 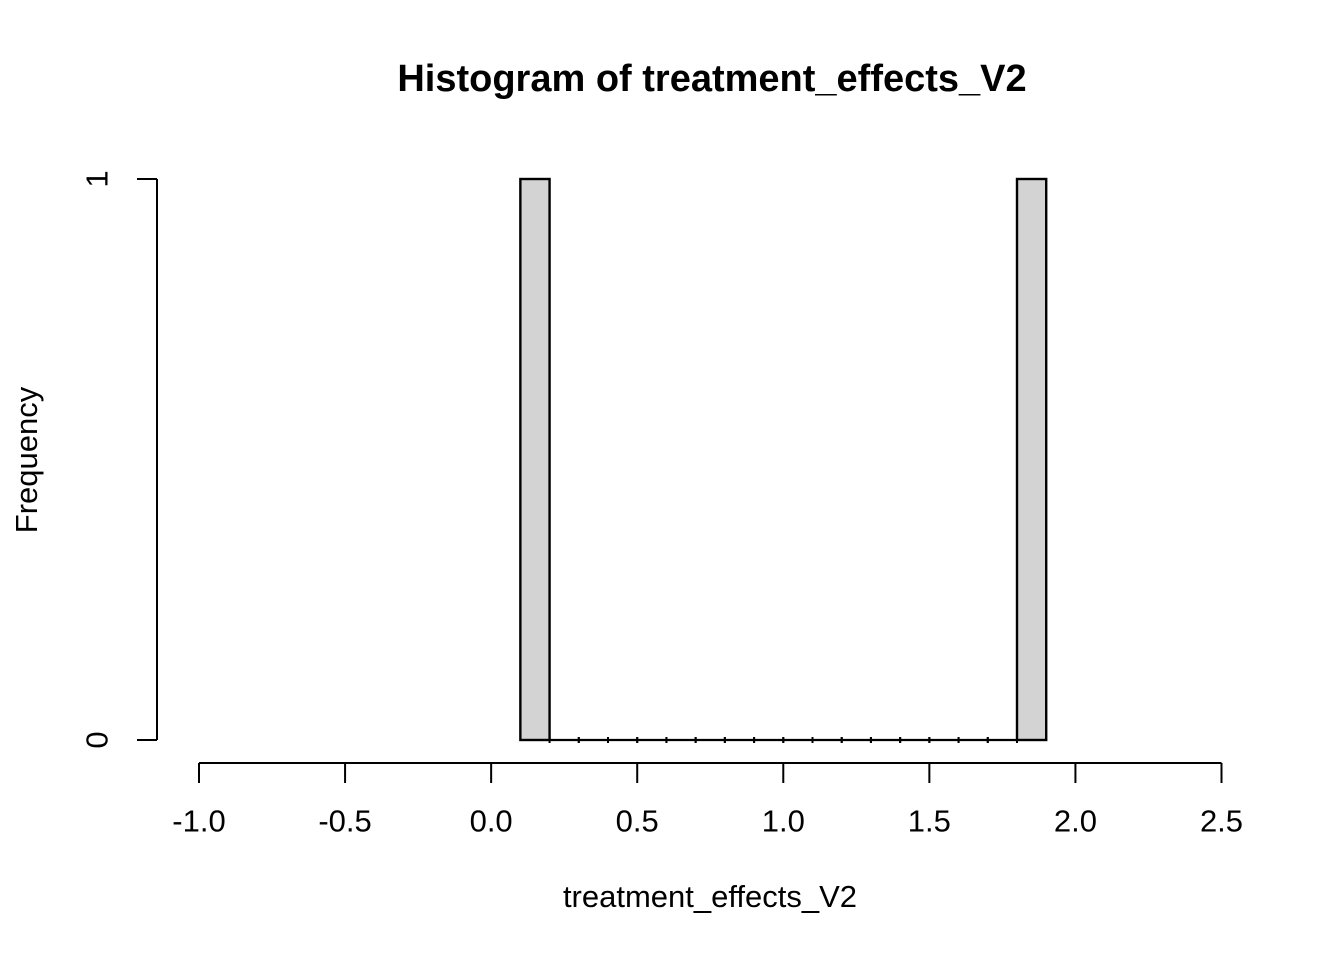 I want to click on x-tick-label: 2.5, so click(x=1221, y=821).